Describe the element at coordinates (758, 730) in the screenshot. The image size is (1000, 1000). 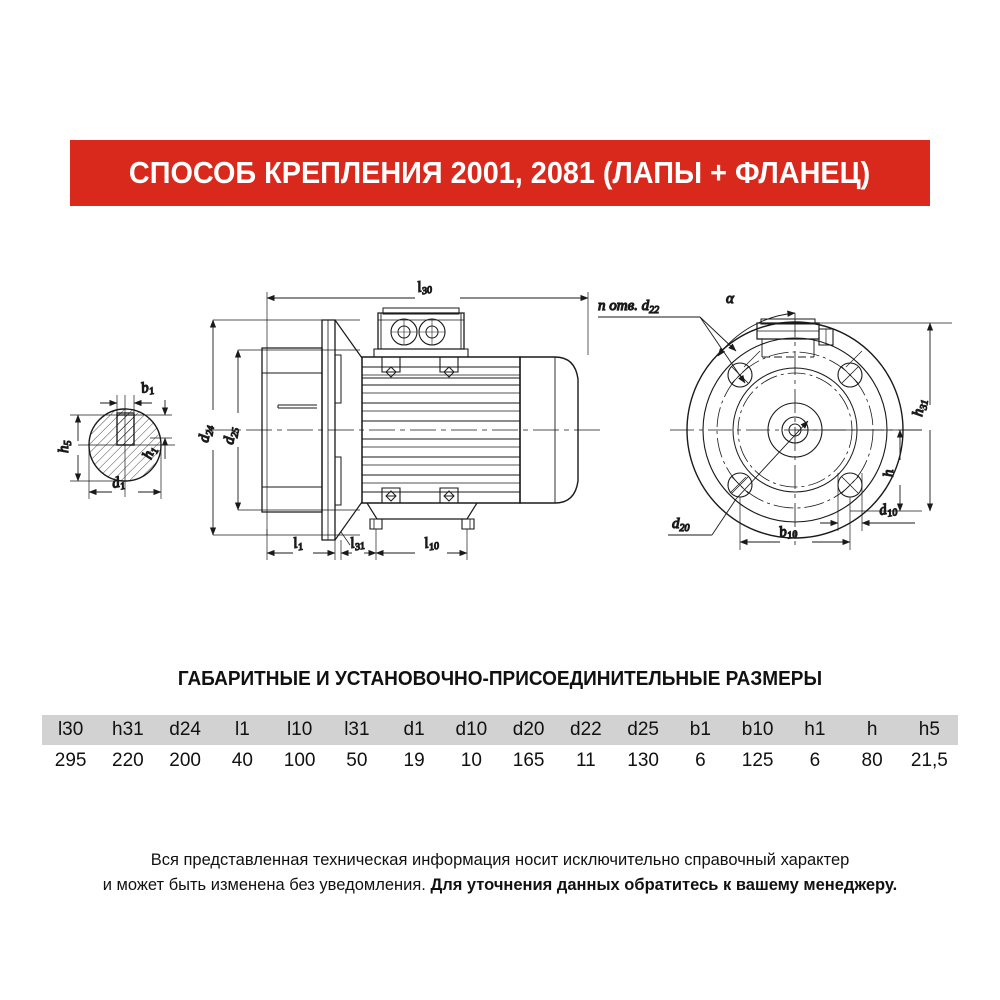
I see `table-header-cell: b10` at that location.